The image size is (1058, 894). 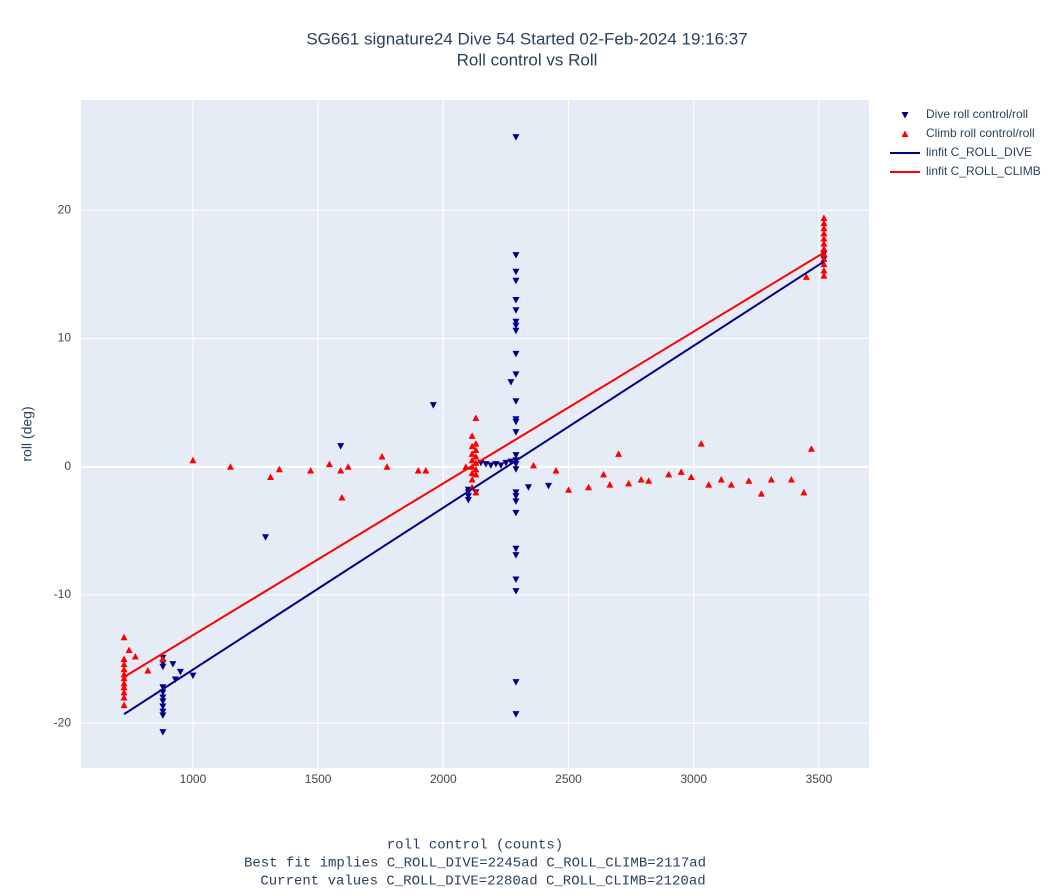 What do you see at coordinates (980, 133) in the screenshot?
I see `legend-label: Climb roll control/roll` at bounding box center [980, 133].